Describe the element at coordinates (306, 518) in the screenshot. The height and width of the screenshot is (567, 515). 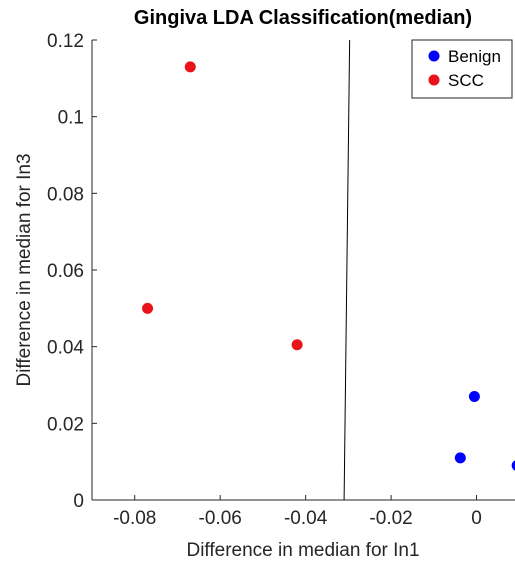
I see `x-tick-label: -0.04` at that location.